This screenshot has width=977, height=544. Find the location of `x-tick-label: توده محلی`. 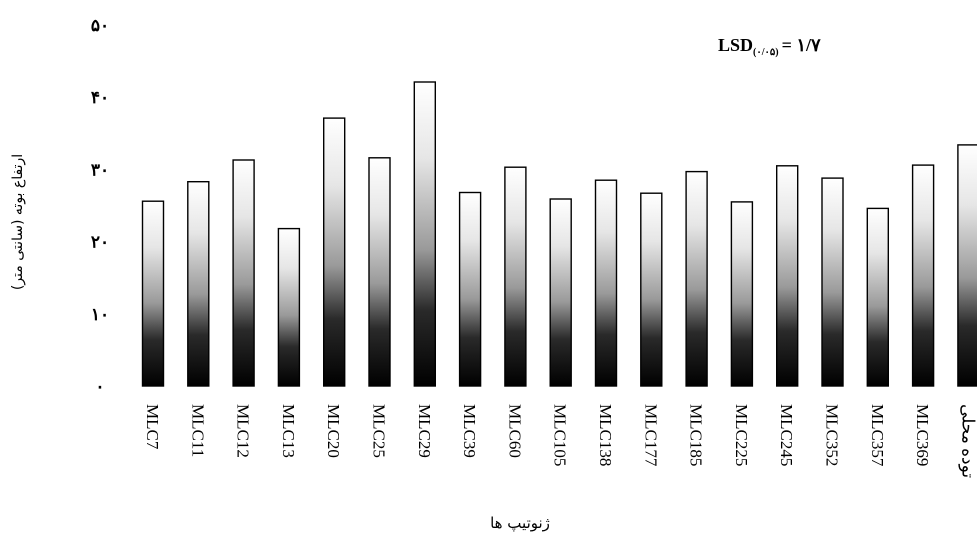

x-tick-label: توده محلی is located at coordinates (967, 441).